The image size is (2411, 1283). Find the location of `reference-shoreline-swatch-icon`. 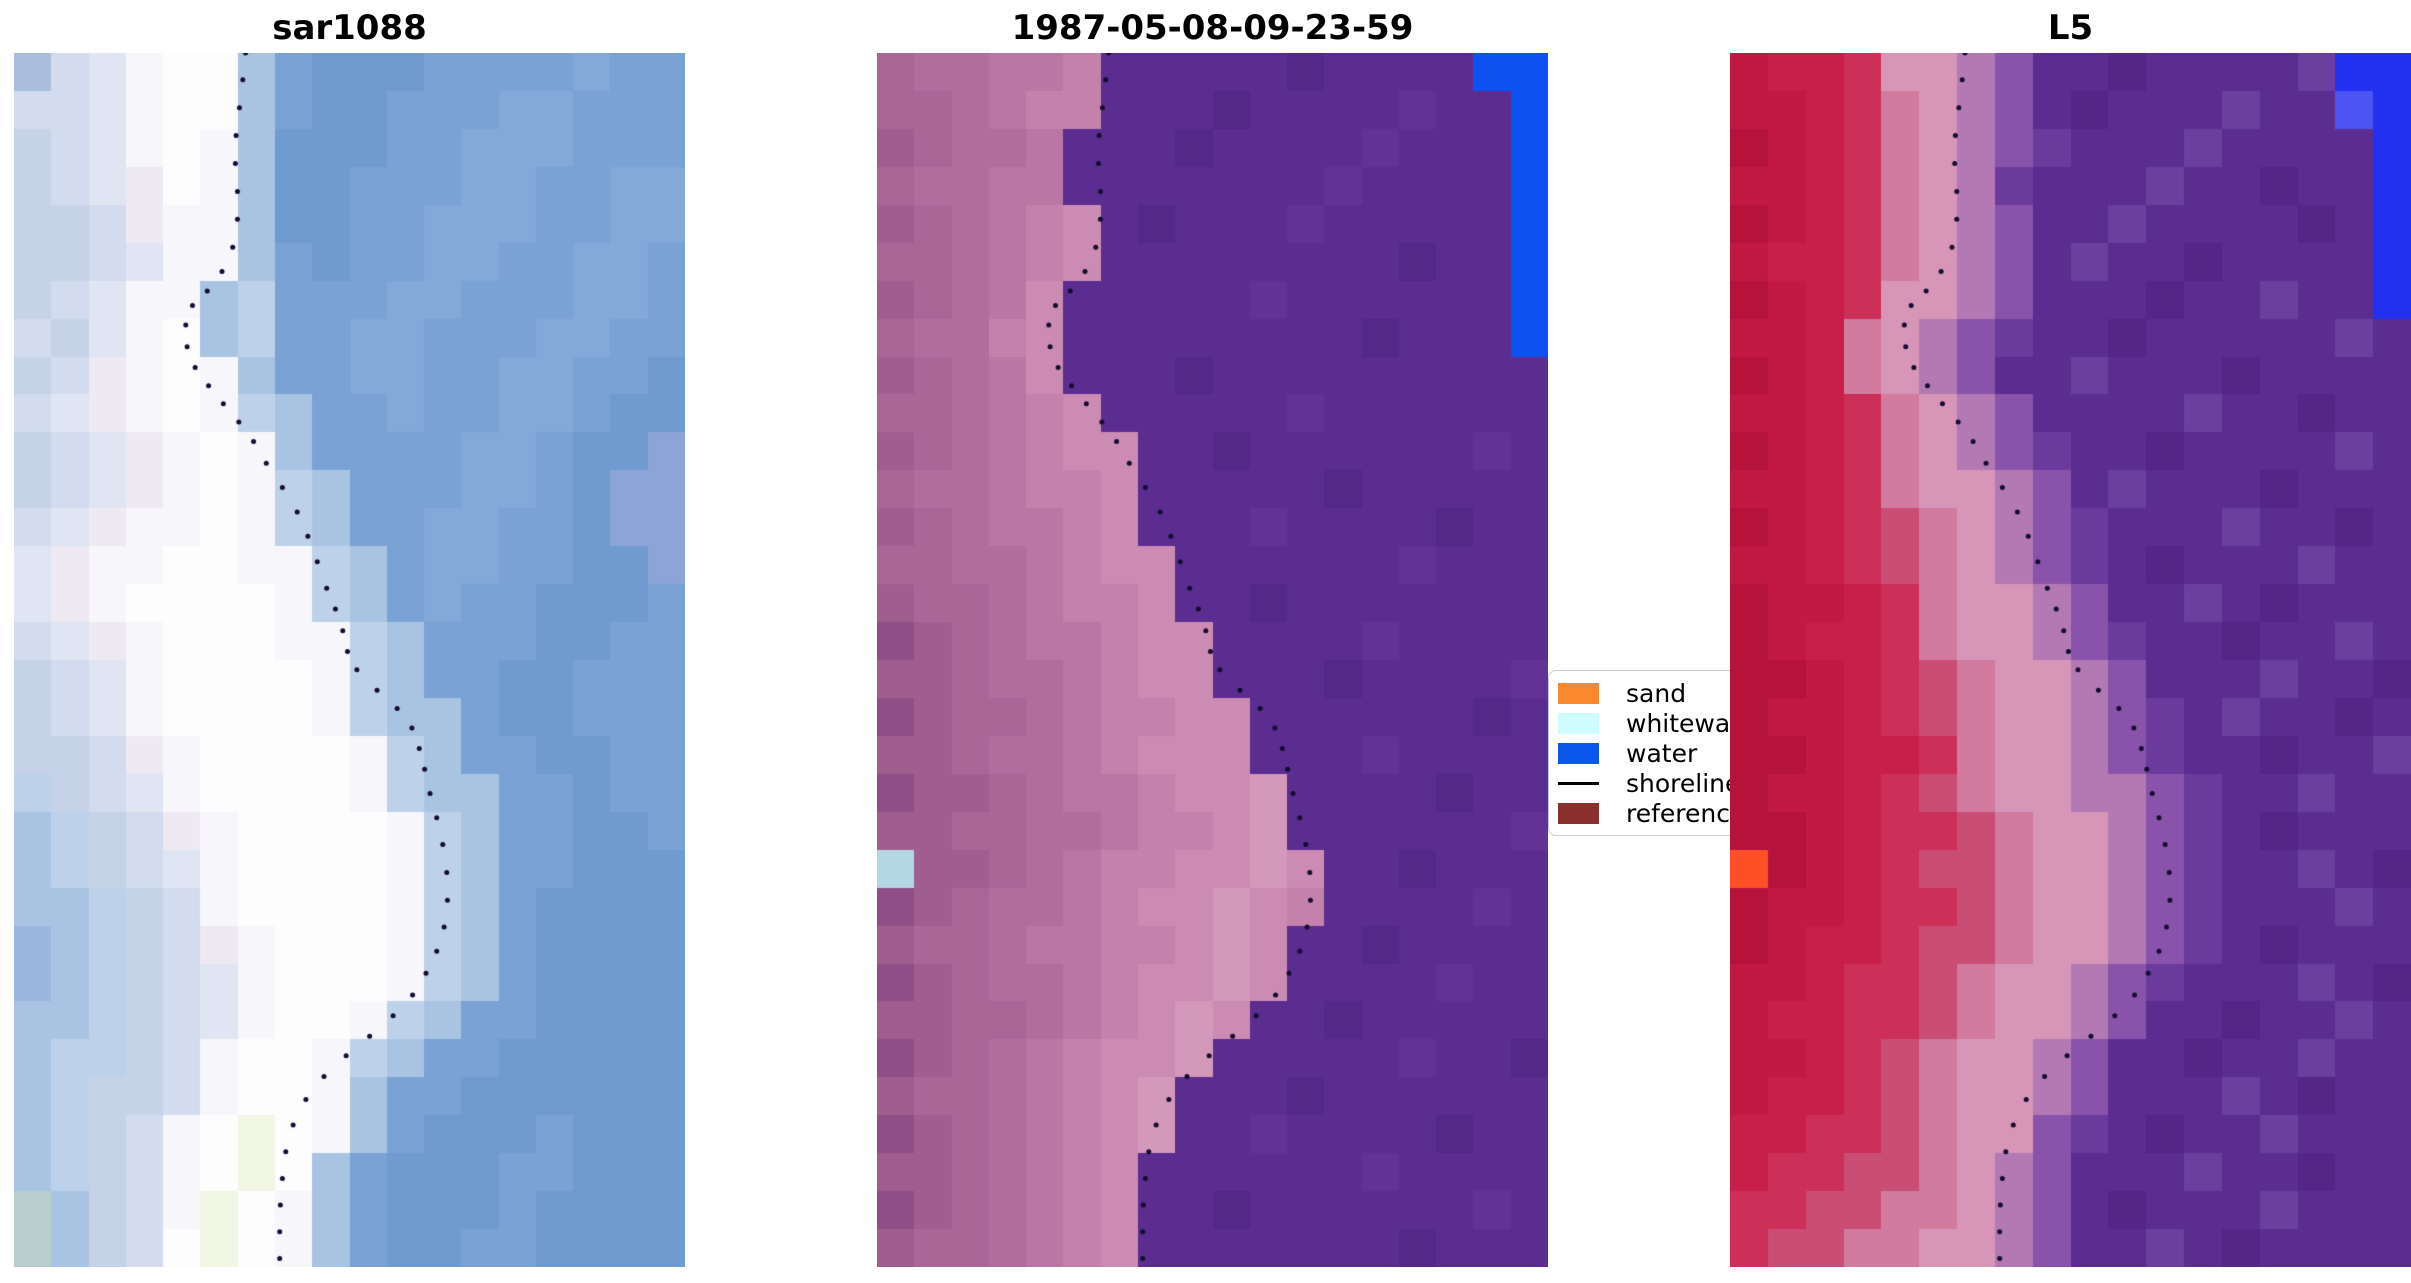

reference-shoreline-swatch-icon is located at coordinates (1578, 813).